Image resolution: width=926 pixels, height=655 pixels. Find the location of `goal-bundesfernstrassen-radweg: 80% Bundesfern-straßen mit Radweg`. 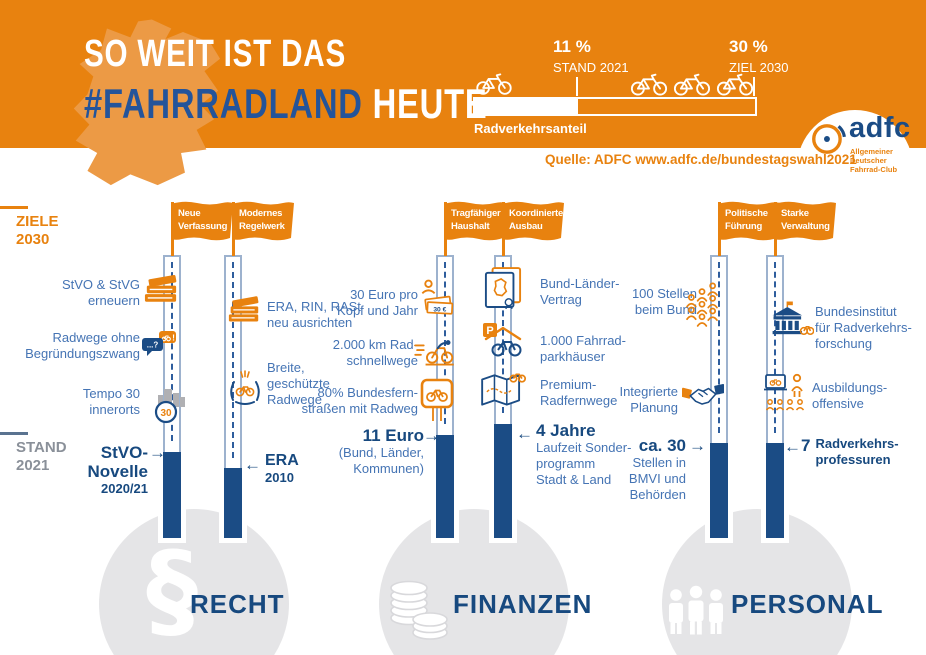

goal-bundesfernstrassen-radweg: 80% Bundesfern-straßen mit Radweg is located at coordinates (359, 400).